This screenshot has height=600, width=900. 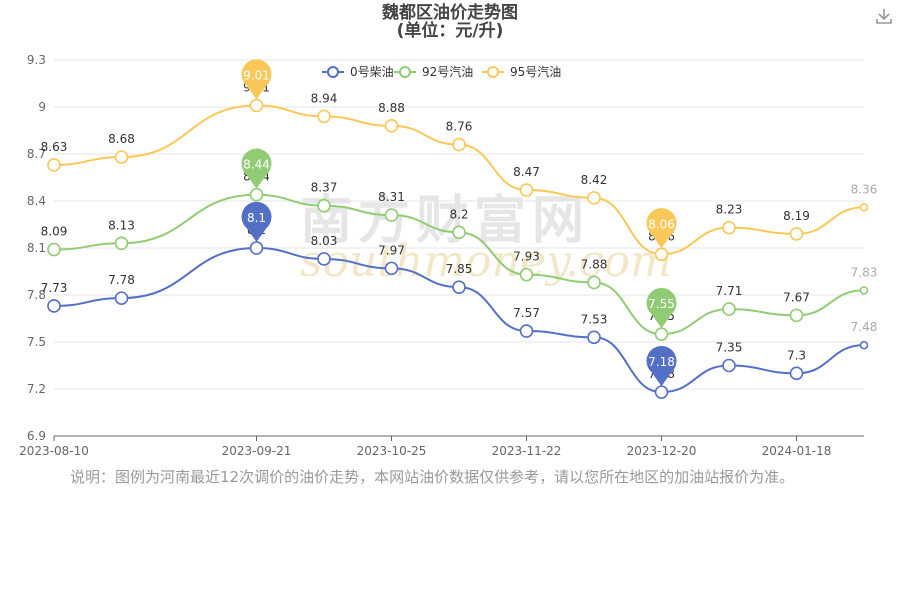 I want to click on data-label: 7.83, so click(x=864, y=272).